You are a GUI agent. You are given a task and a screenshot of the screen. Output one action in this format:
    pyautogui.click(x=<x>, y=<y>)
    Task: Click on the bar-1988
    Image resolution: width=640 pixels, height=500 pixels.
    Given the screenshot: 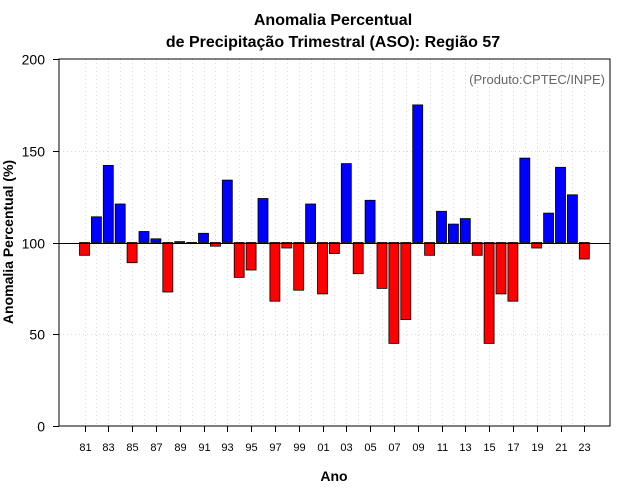 What is the action you would take?
    pyautogui.click(x=168, y=267)
    